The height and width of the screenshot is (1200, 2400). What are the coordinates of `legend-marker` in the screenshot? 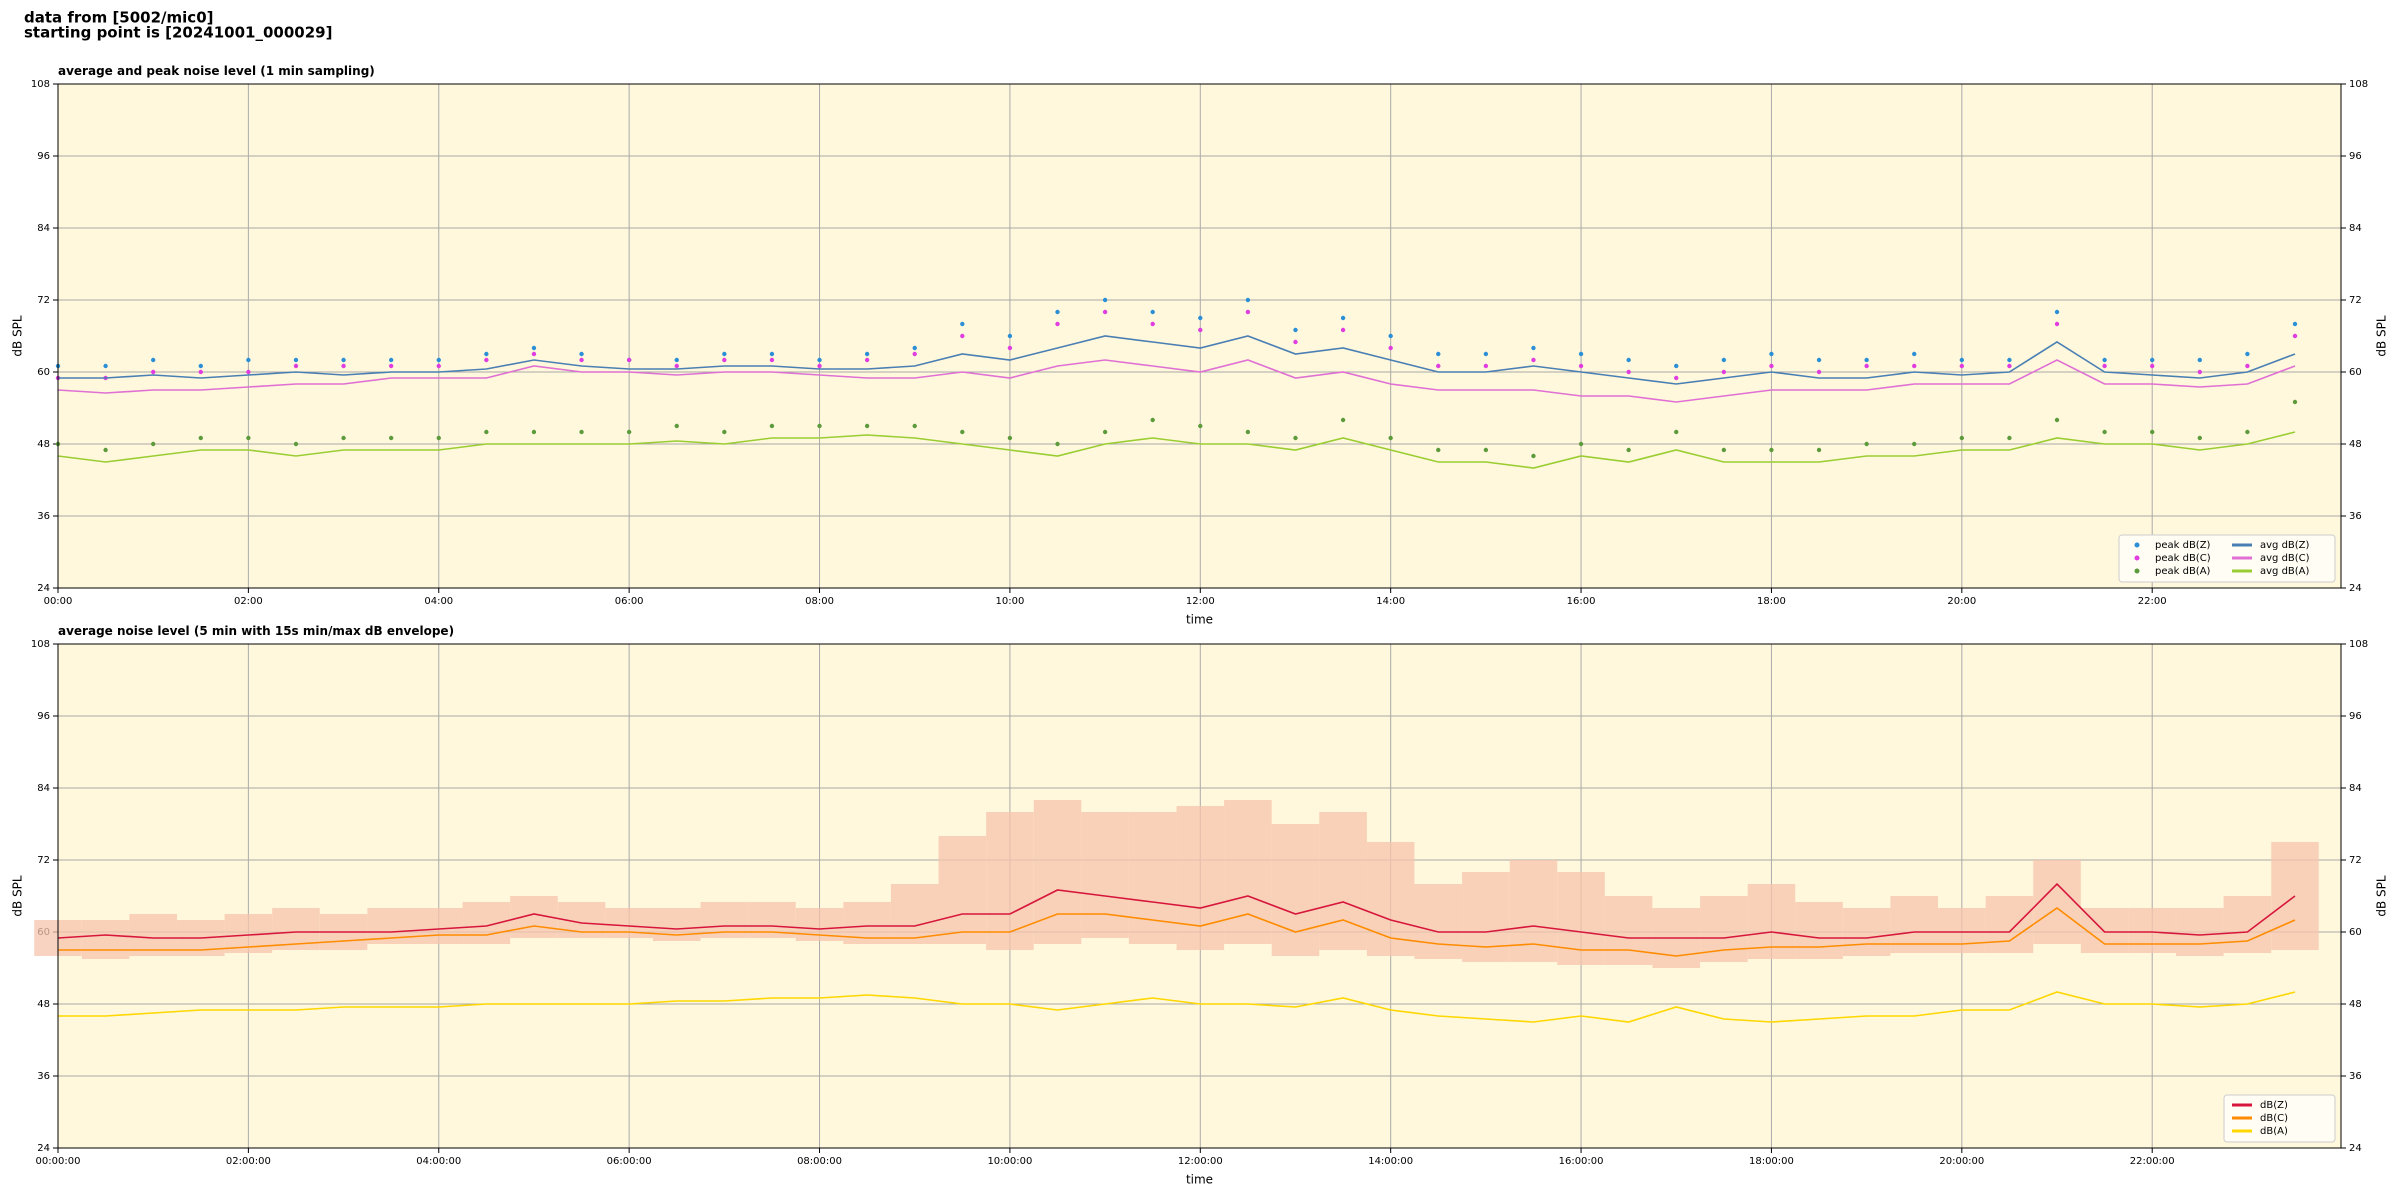 It's located at (2137, 571).